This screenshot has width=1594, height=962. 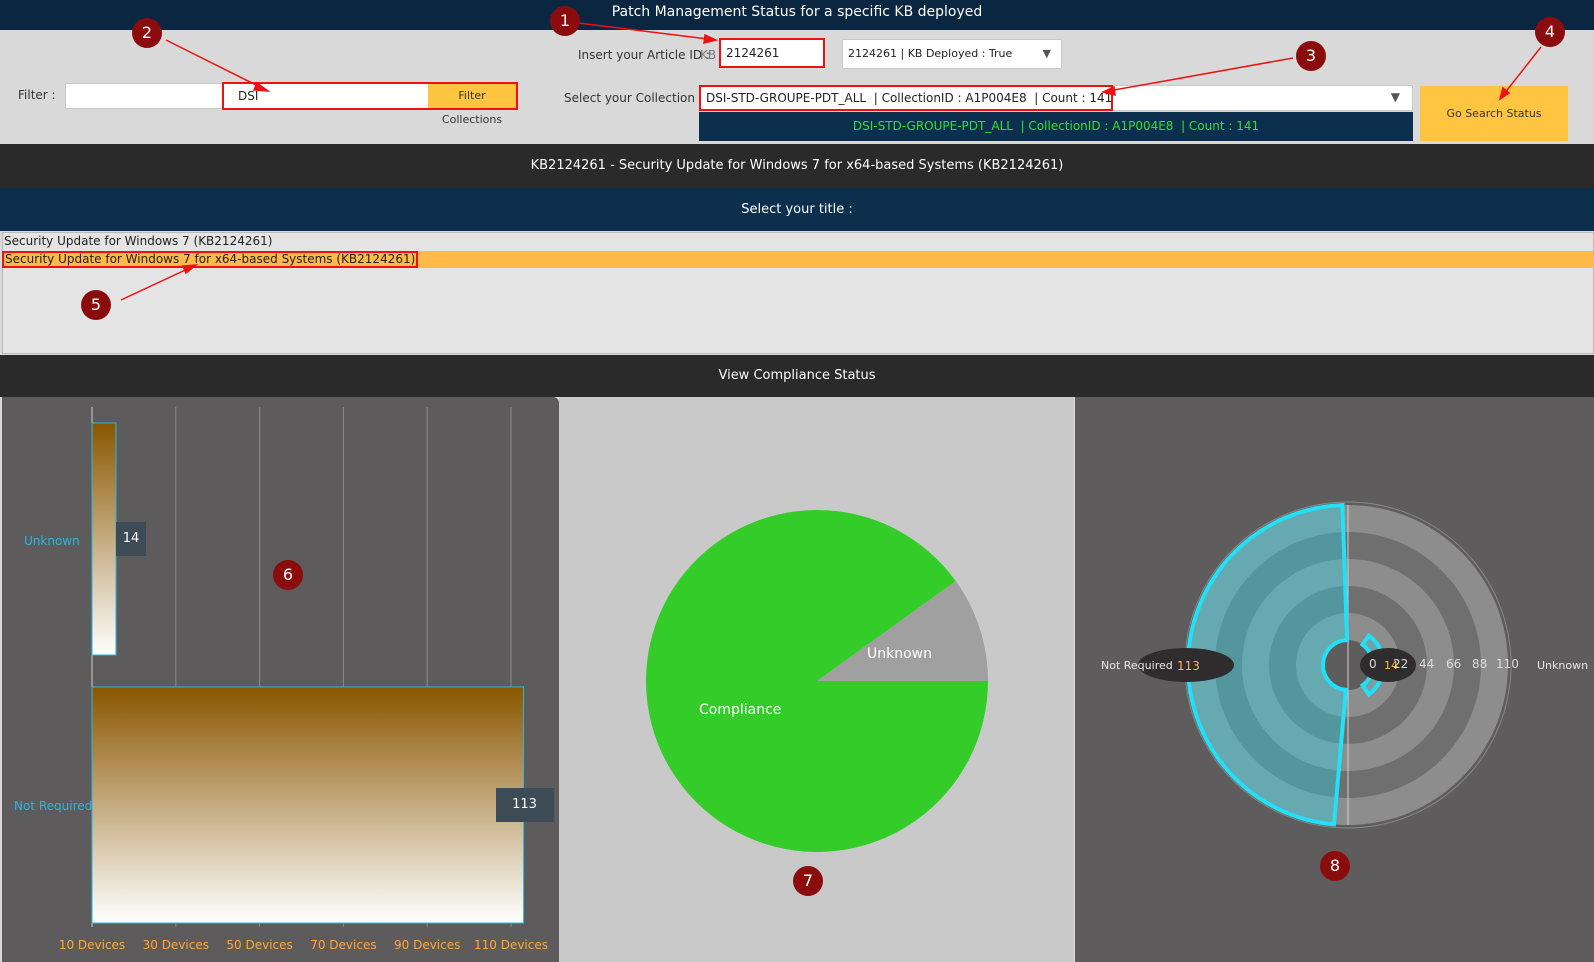 I want to click on radial-label-unknown: Unknown, so click(x=1563, y=665).